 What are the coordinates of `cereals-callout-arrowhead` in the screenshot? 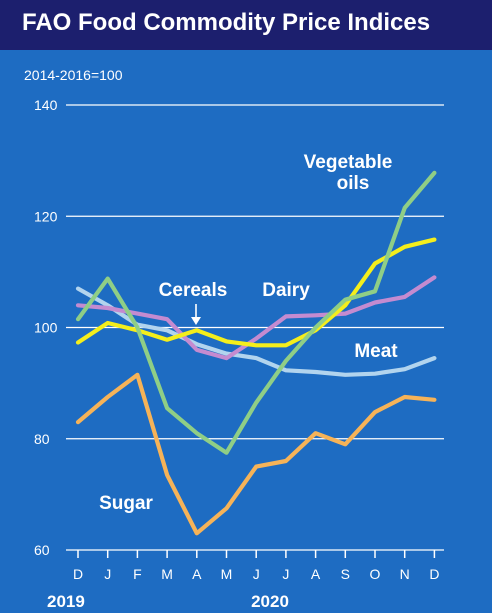 It's located at (196, 321).